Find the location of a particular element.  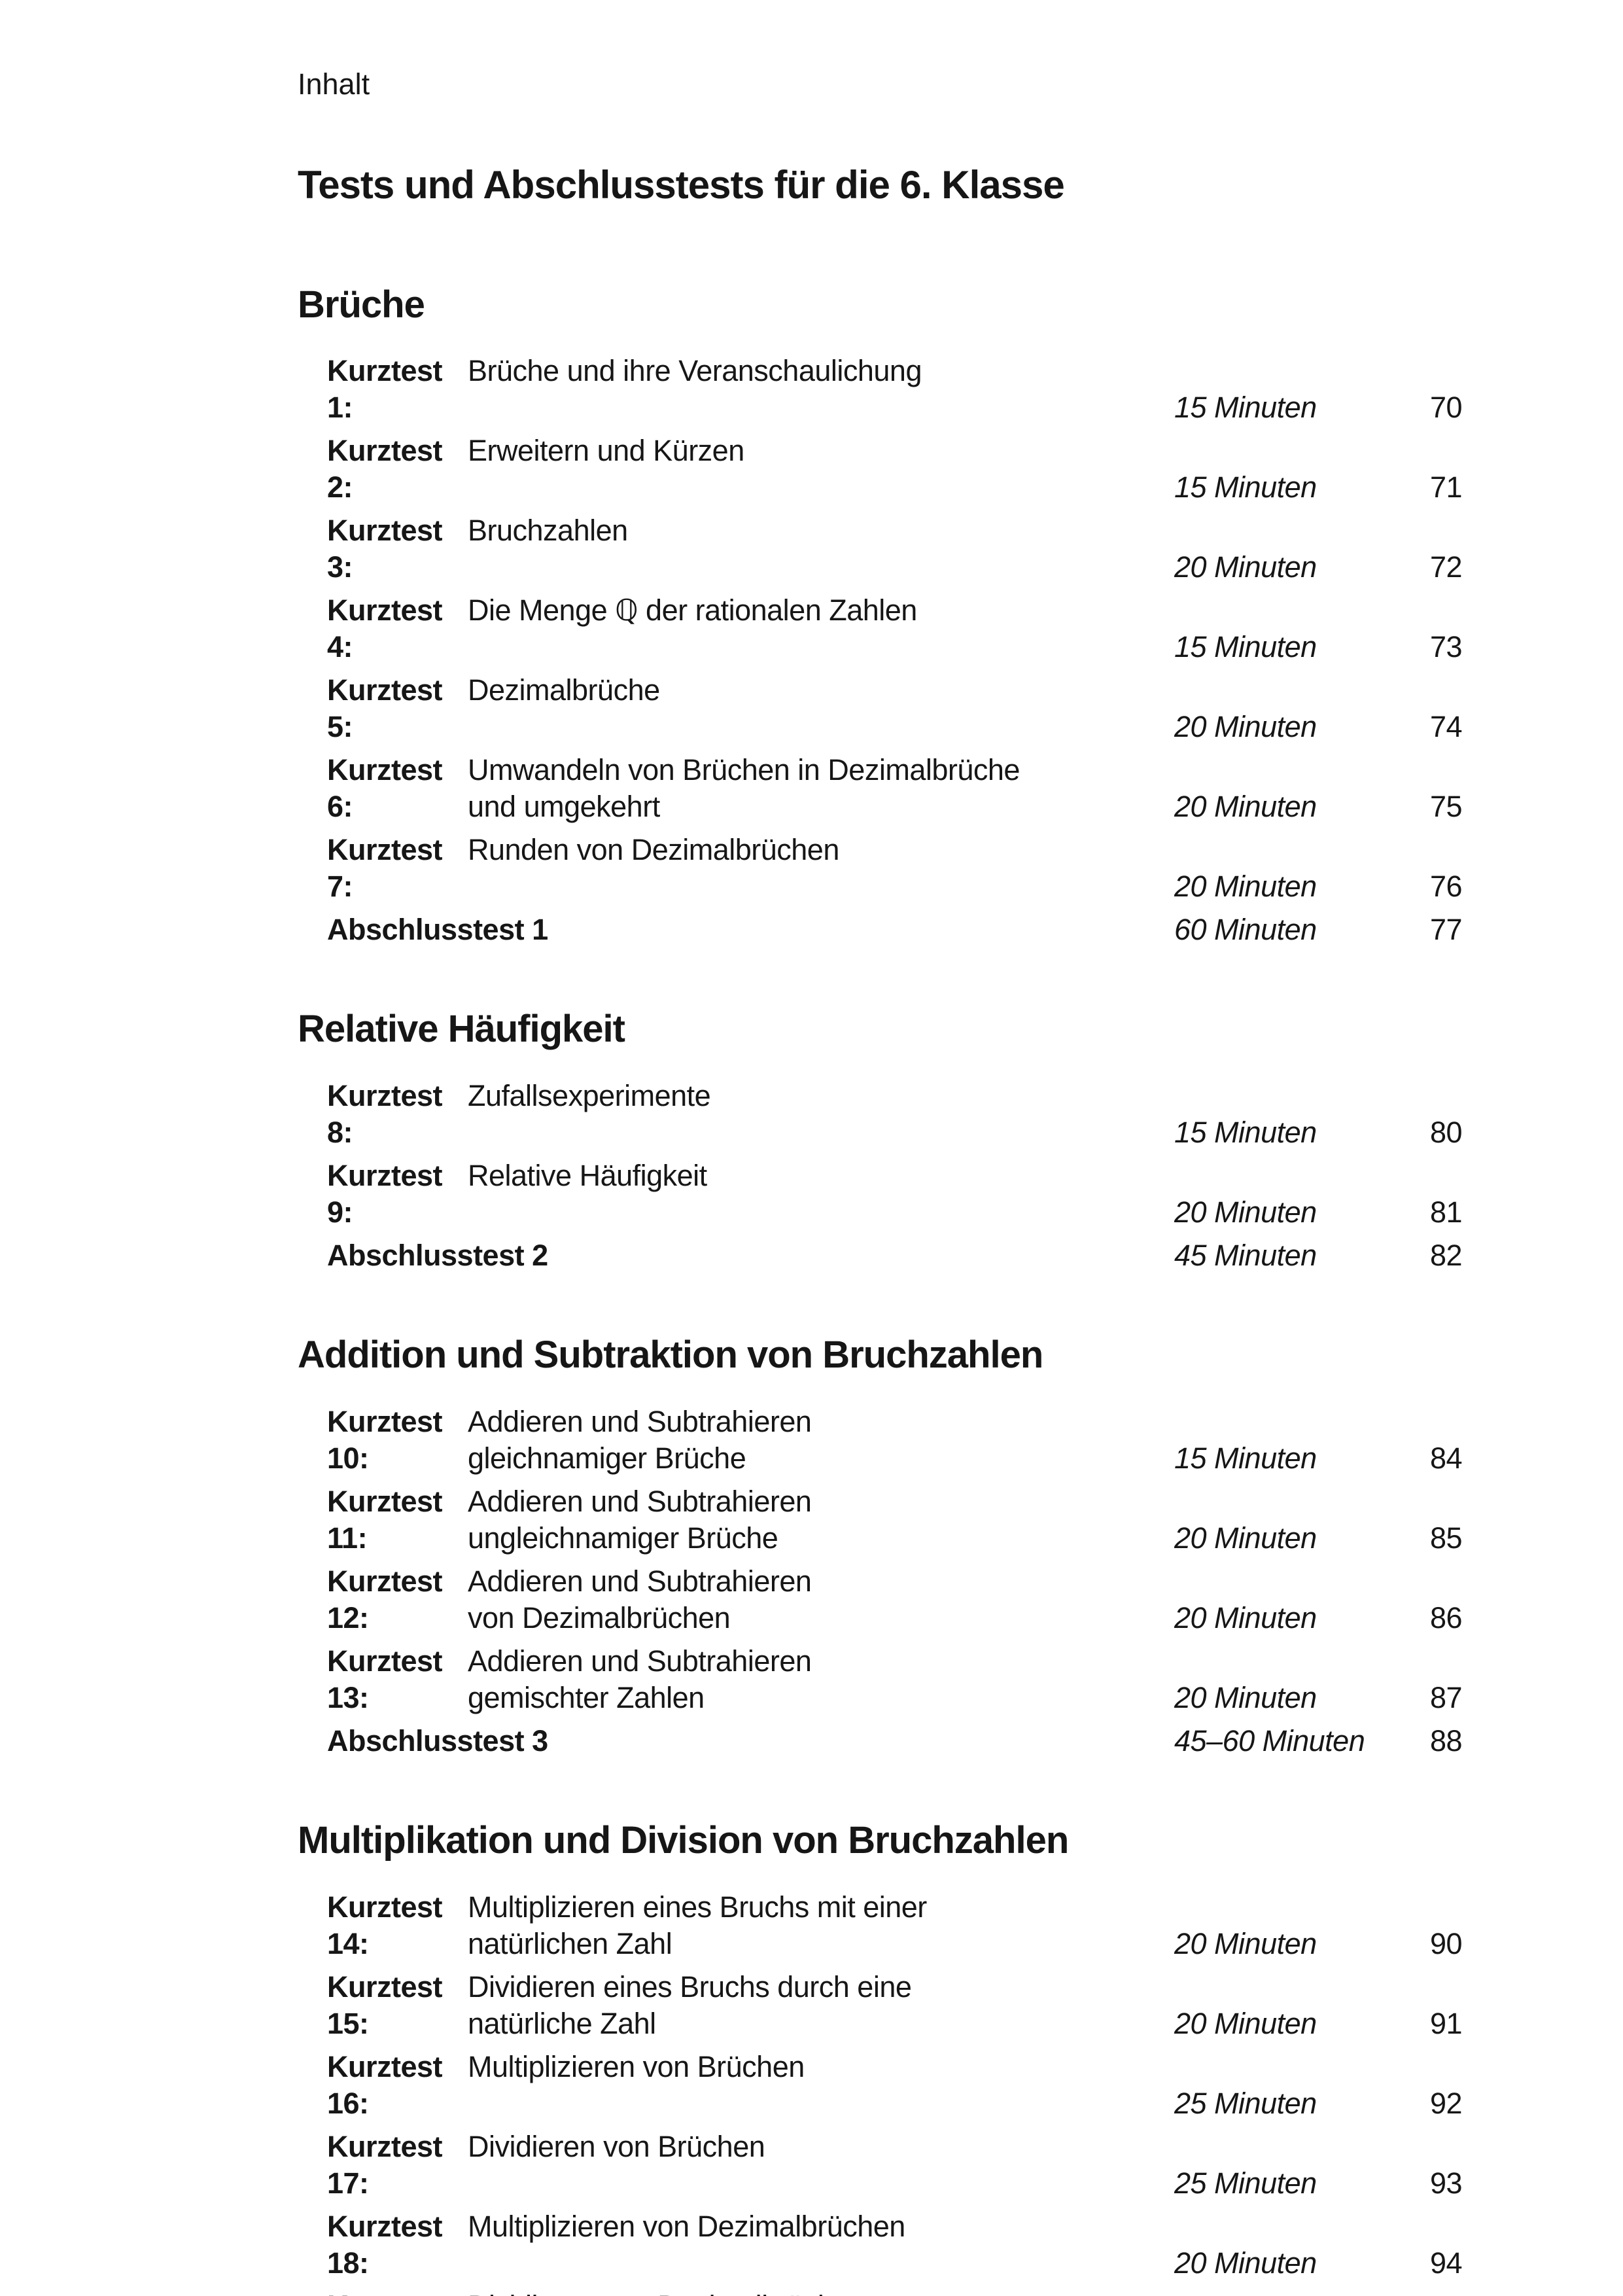

test-label: Kurztest 10: is located at coordinates (385, 1439).